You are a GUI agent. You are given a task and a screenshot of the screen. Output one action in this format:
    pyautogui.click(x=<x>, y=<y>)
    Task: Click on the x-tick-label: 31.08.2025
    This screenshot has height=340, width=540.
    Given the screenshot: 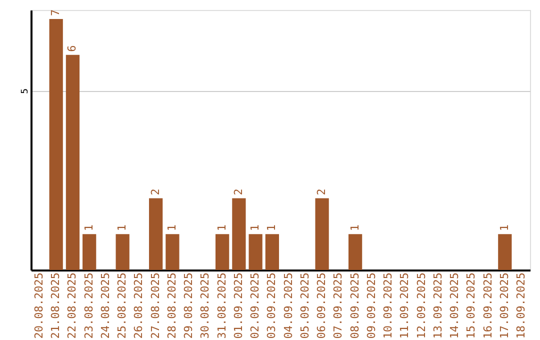 What is the action you would take?
    pyautogui.click(x=221, y=305)
    